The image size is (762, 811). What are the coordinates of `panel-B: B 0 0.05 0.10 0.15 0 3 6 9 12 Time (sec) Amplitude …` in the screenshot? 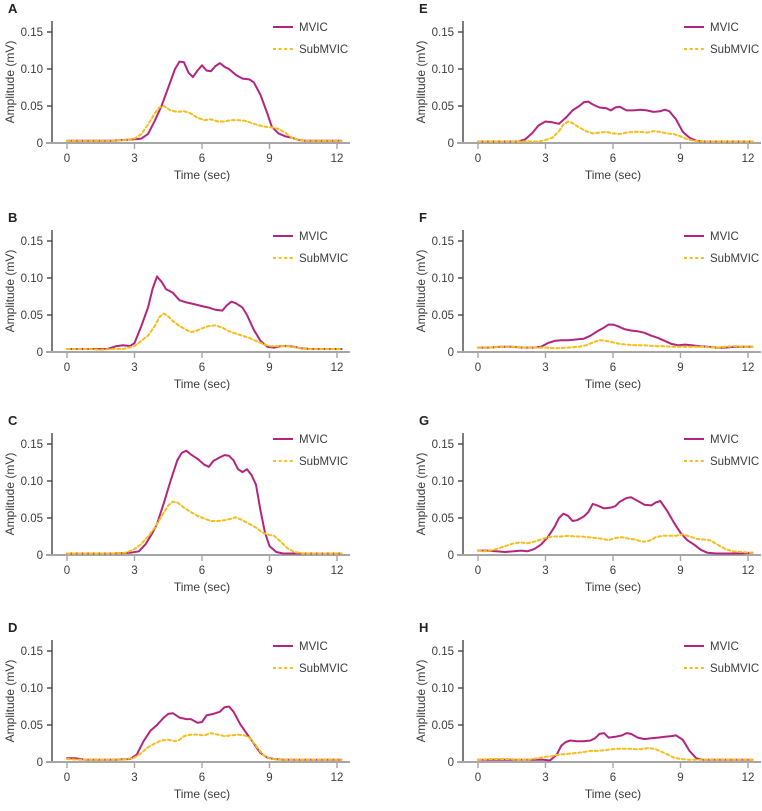 It's located at (190, 300).